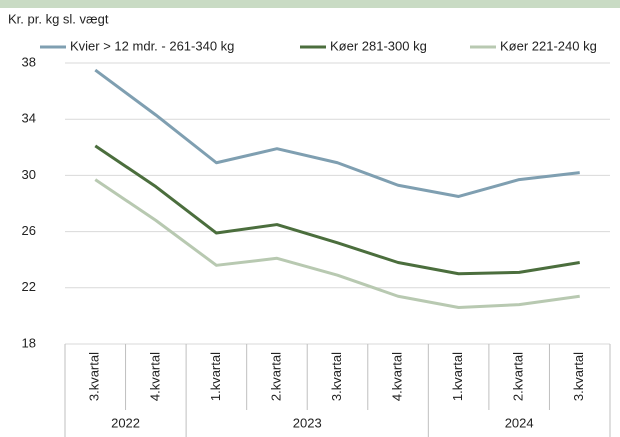 This screenshot has height=437, width=620. What do you see at coordinates (548, 45) in the screenshot?
I see `legend-label: Køer 221-240 kg` at bounding box center [548, 45].